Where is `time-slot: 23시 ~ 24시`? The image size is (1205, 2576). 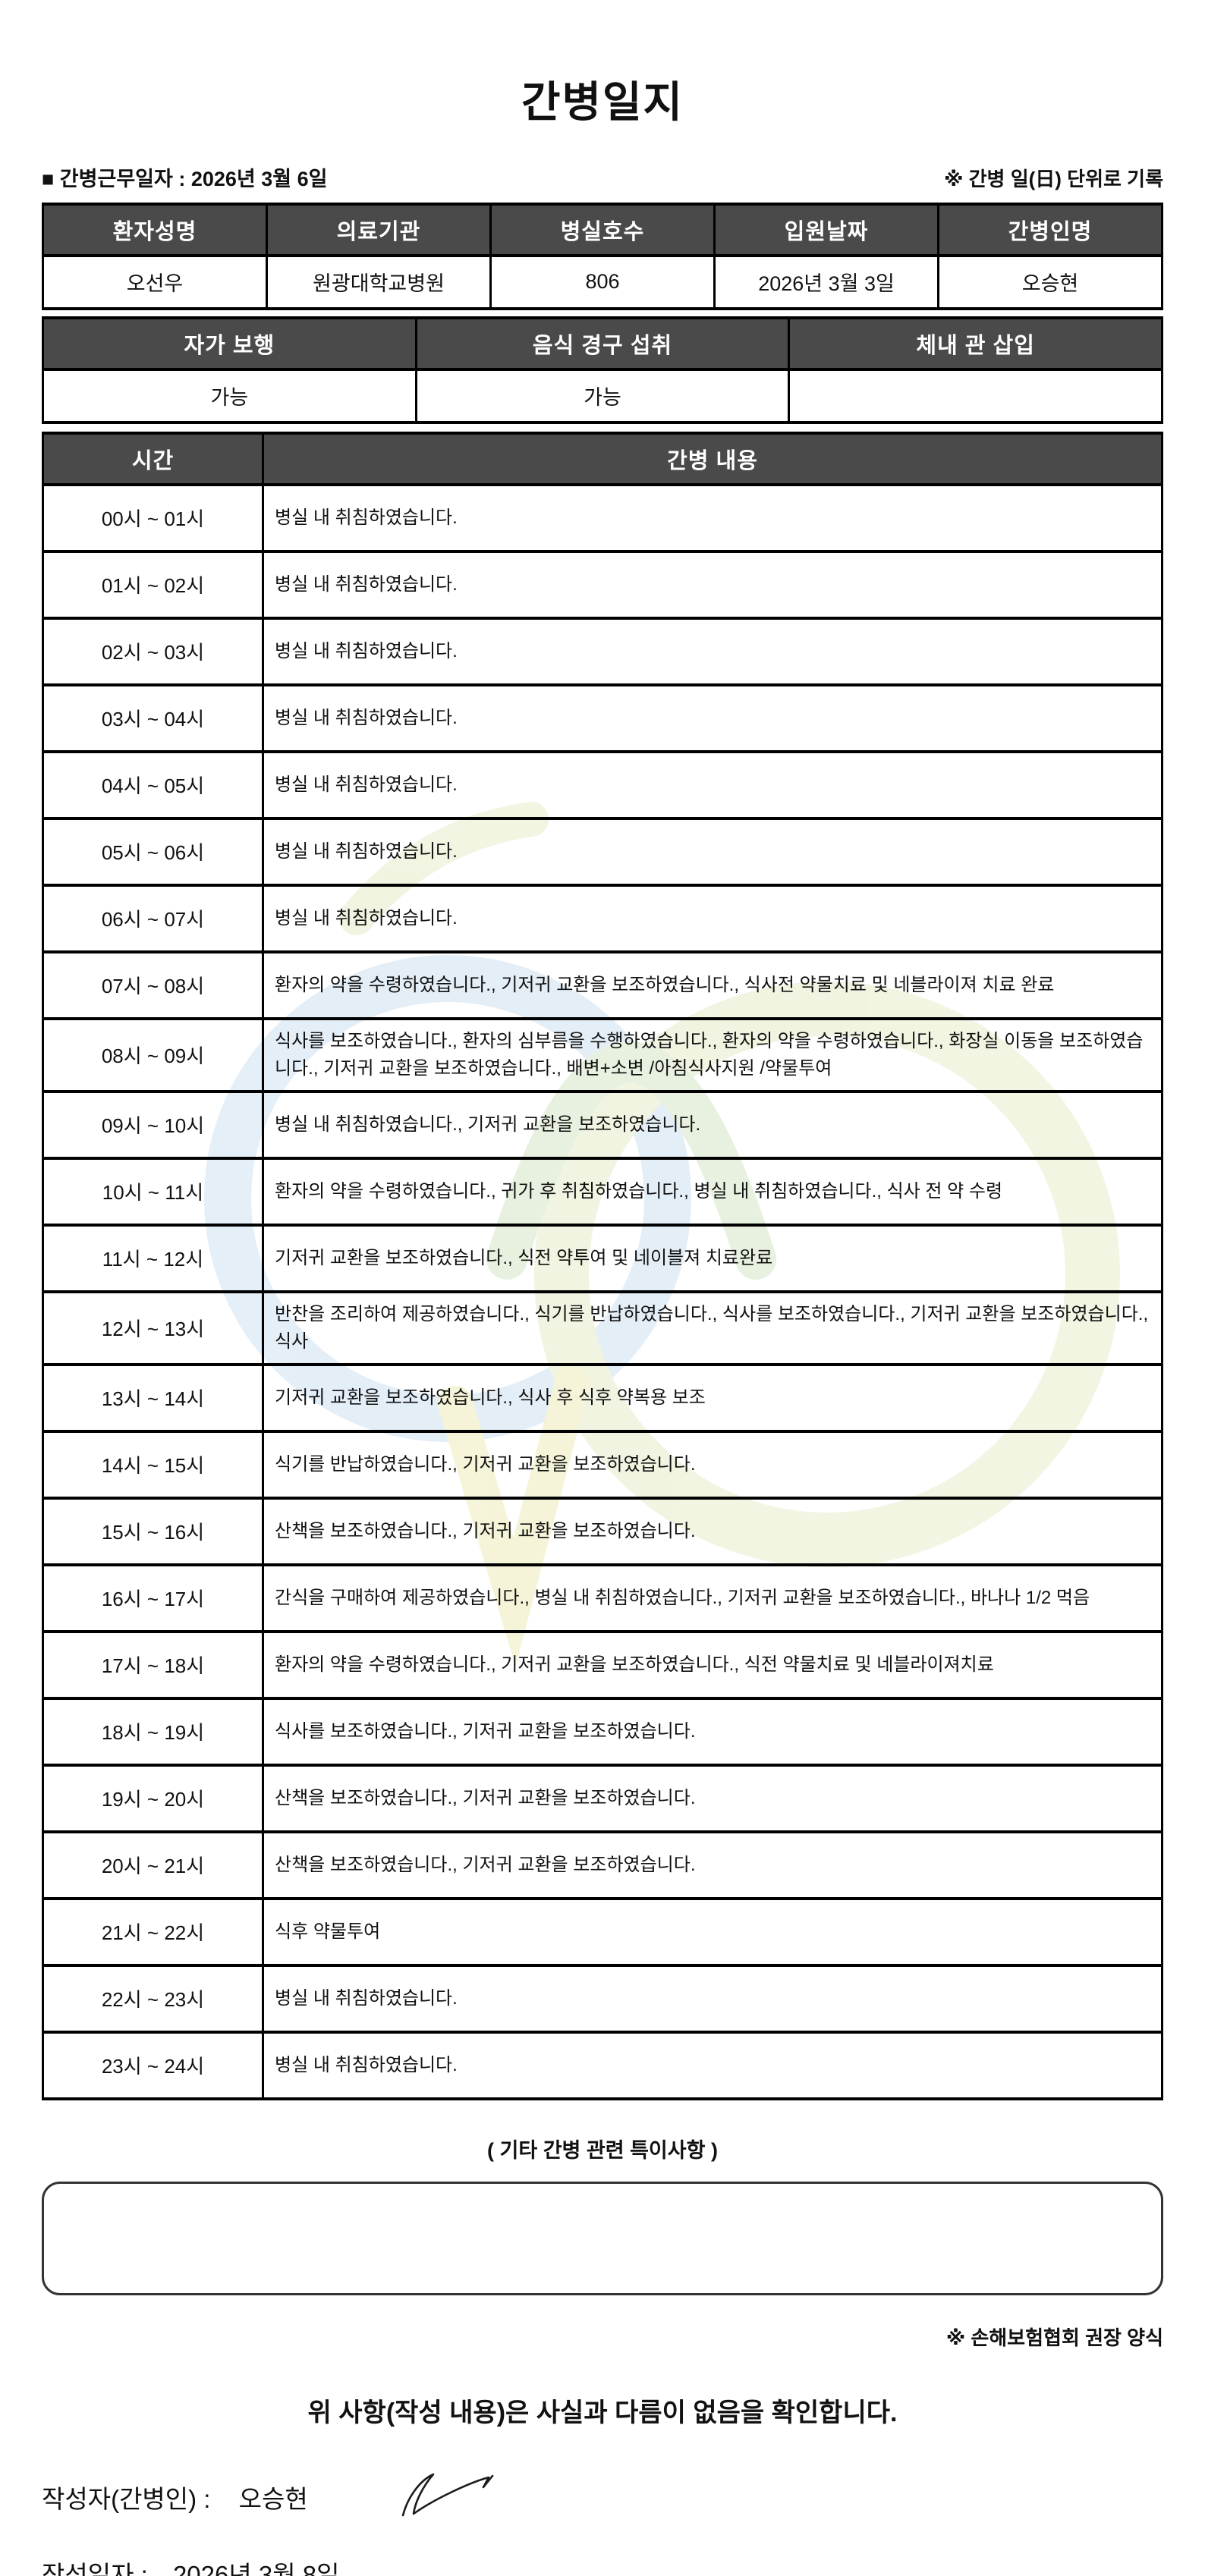 time-slot: 23시 ~ 24시 is located at coordinates (153, 2065).